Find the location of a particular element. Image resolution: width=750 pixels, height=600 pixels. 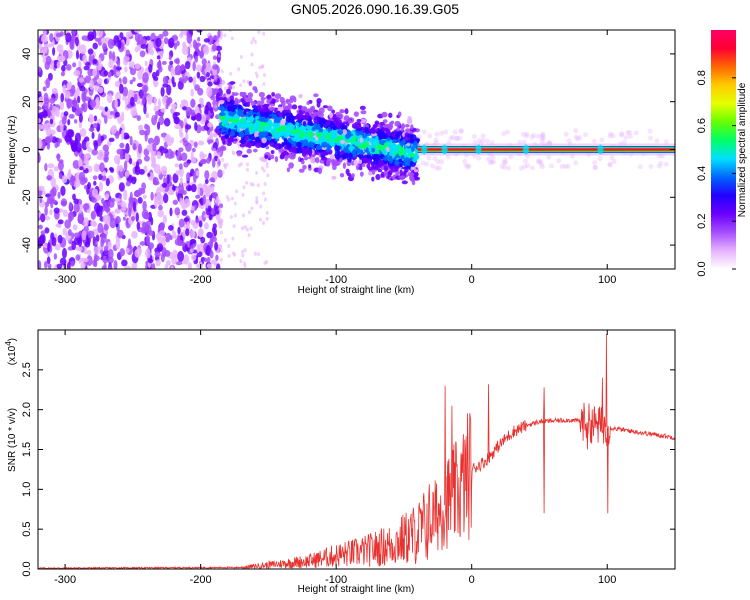

colorbar-ticks: 0.0 0.2 0.4 0.6 0.8 is located at coordinates (716, 173).